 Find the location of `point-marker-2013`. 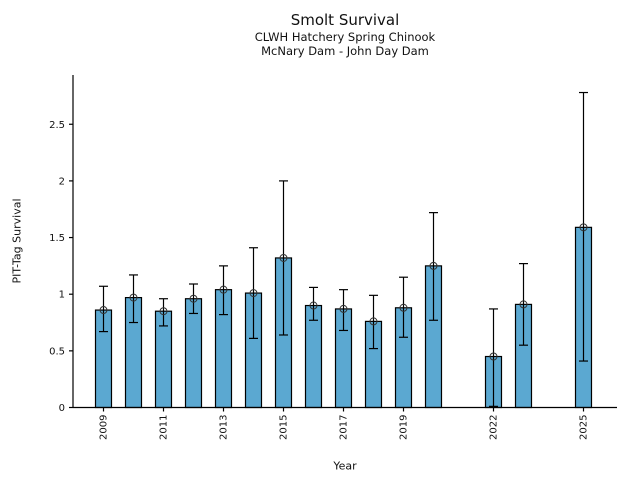

point-marker-2013 is located at coordinates (223, 289).